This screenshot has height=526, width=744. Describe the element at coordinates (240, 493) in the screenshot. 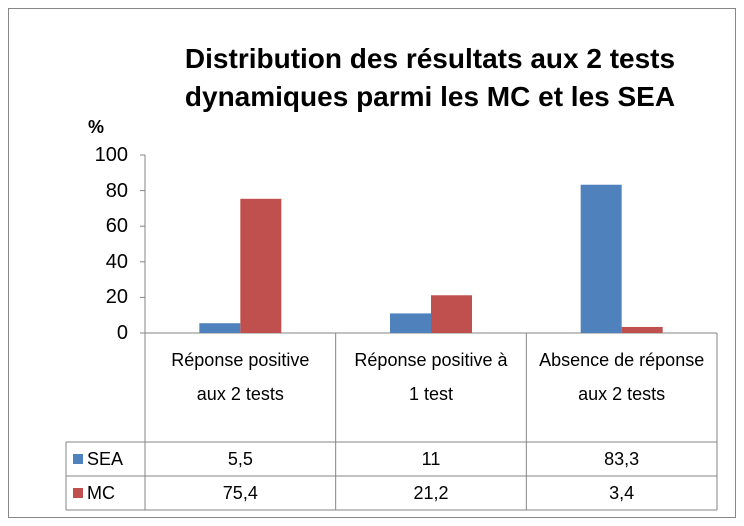

I see `table-value: 75,4` at that location.